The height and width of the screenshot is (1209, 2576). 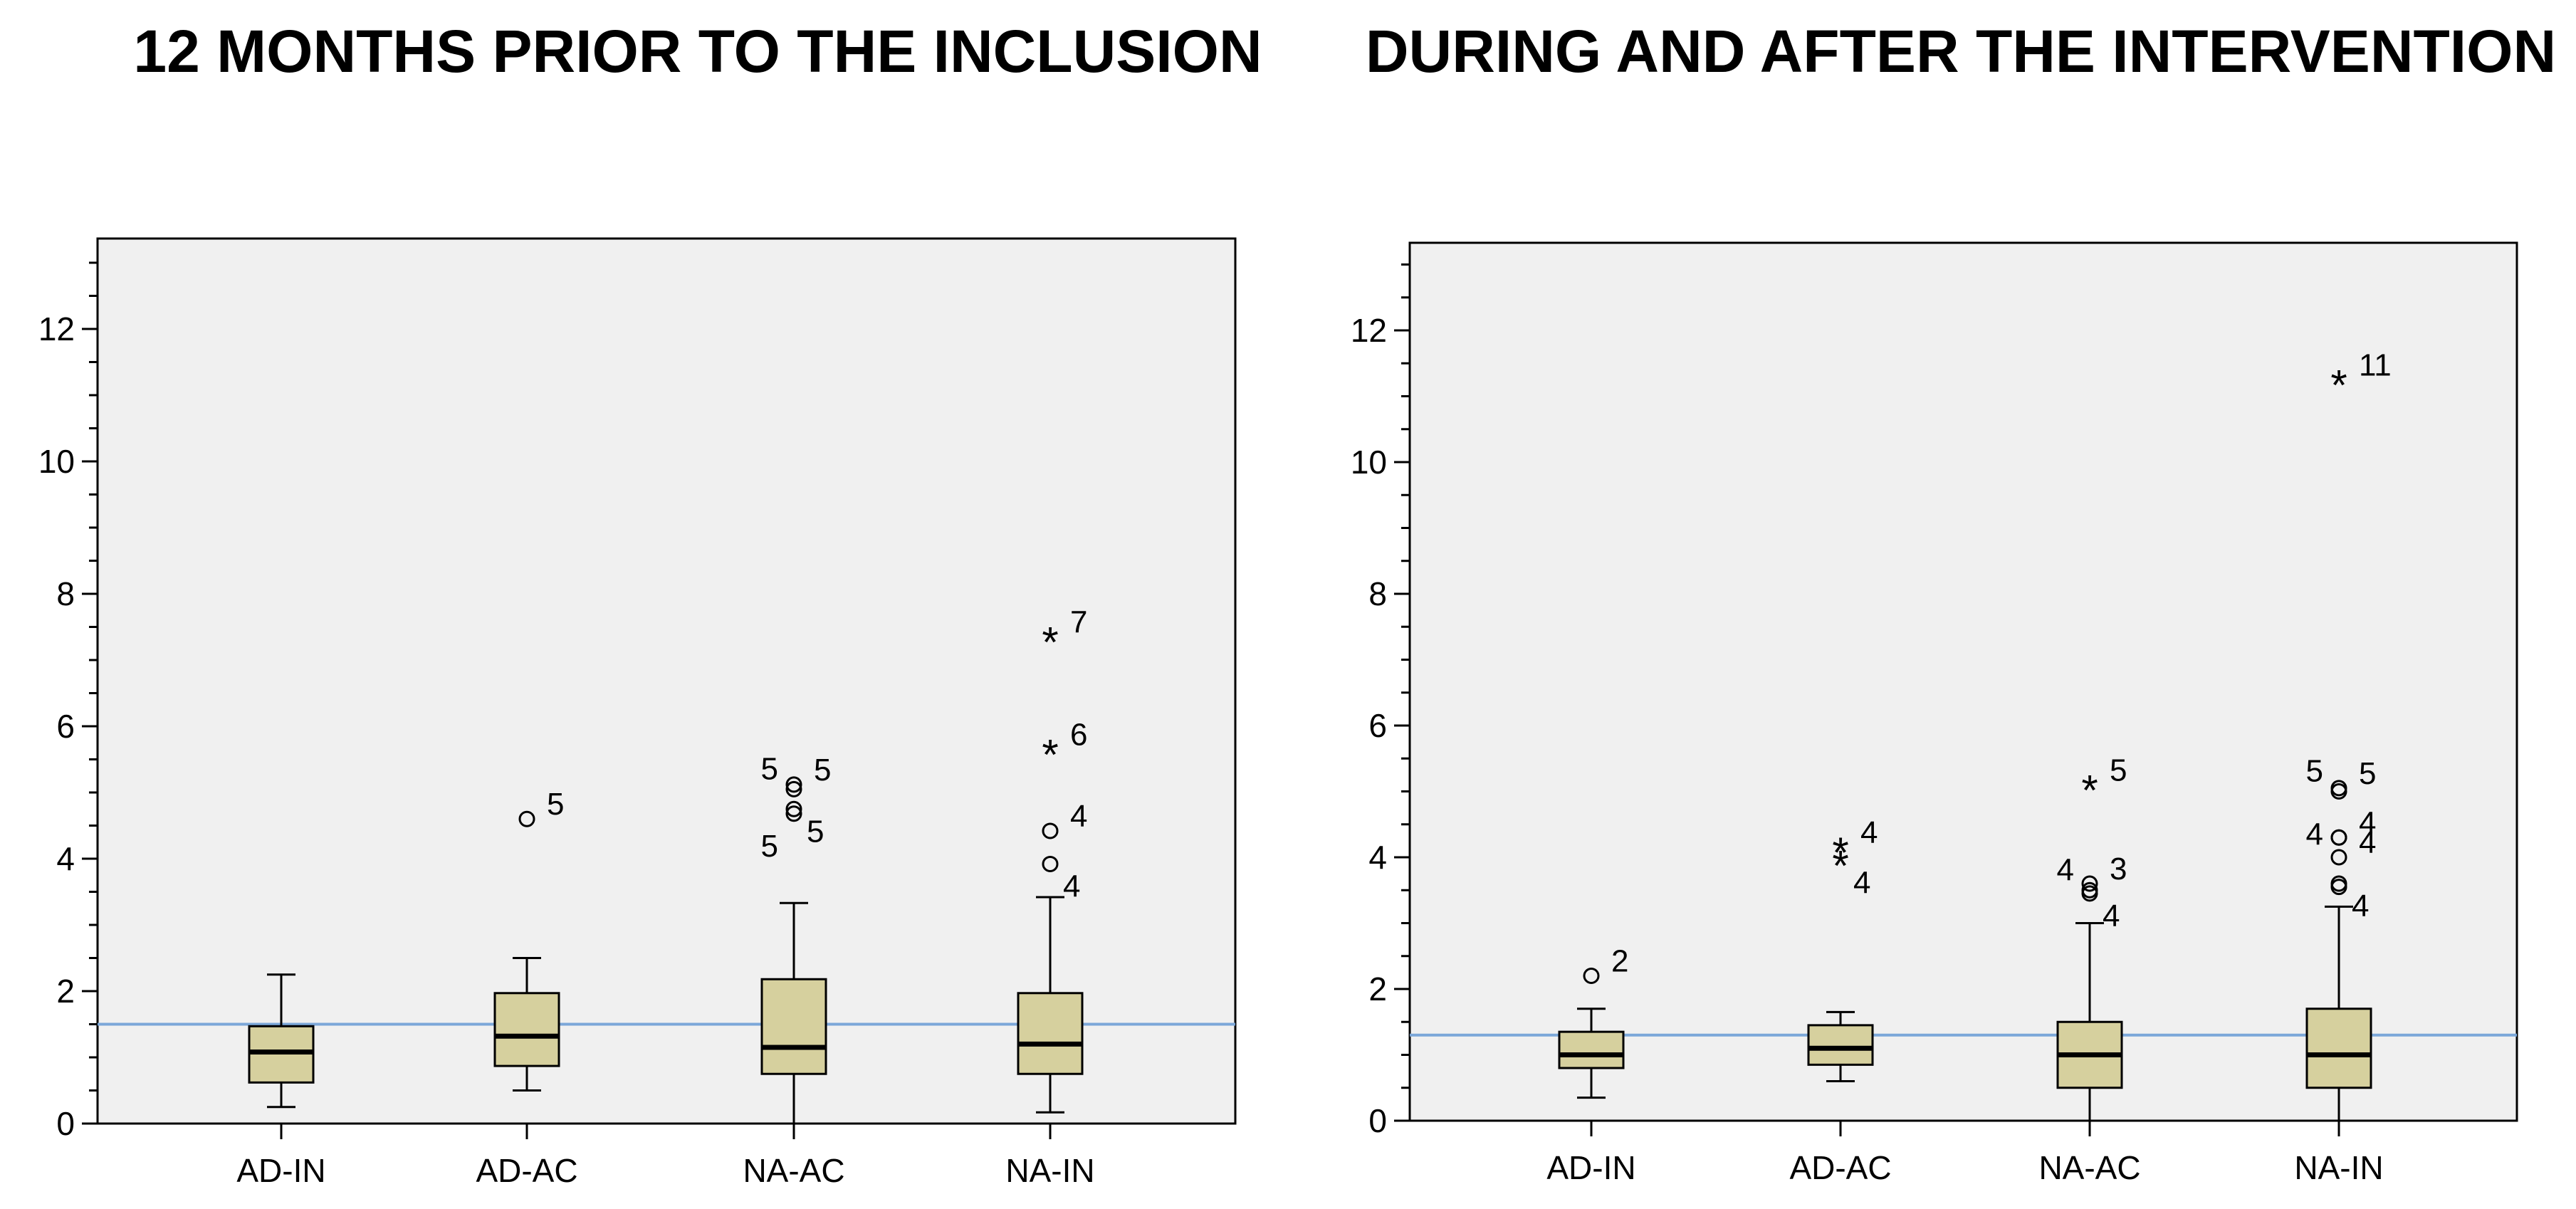 I want to click on outlier-label: 6, so click(x=1078, y=735).